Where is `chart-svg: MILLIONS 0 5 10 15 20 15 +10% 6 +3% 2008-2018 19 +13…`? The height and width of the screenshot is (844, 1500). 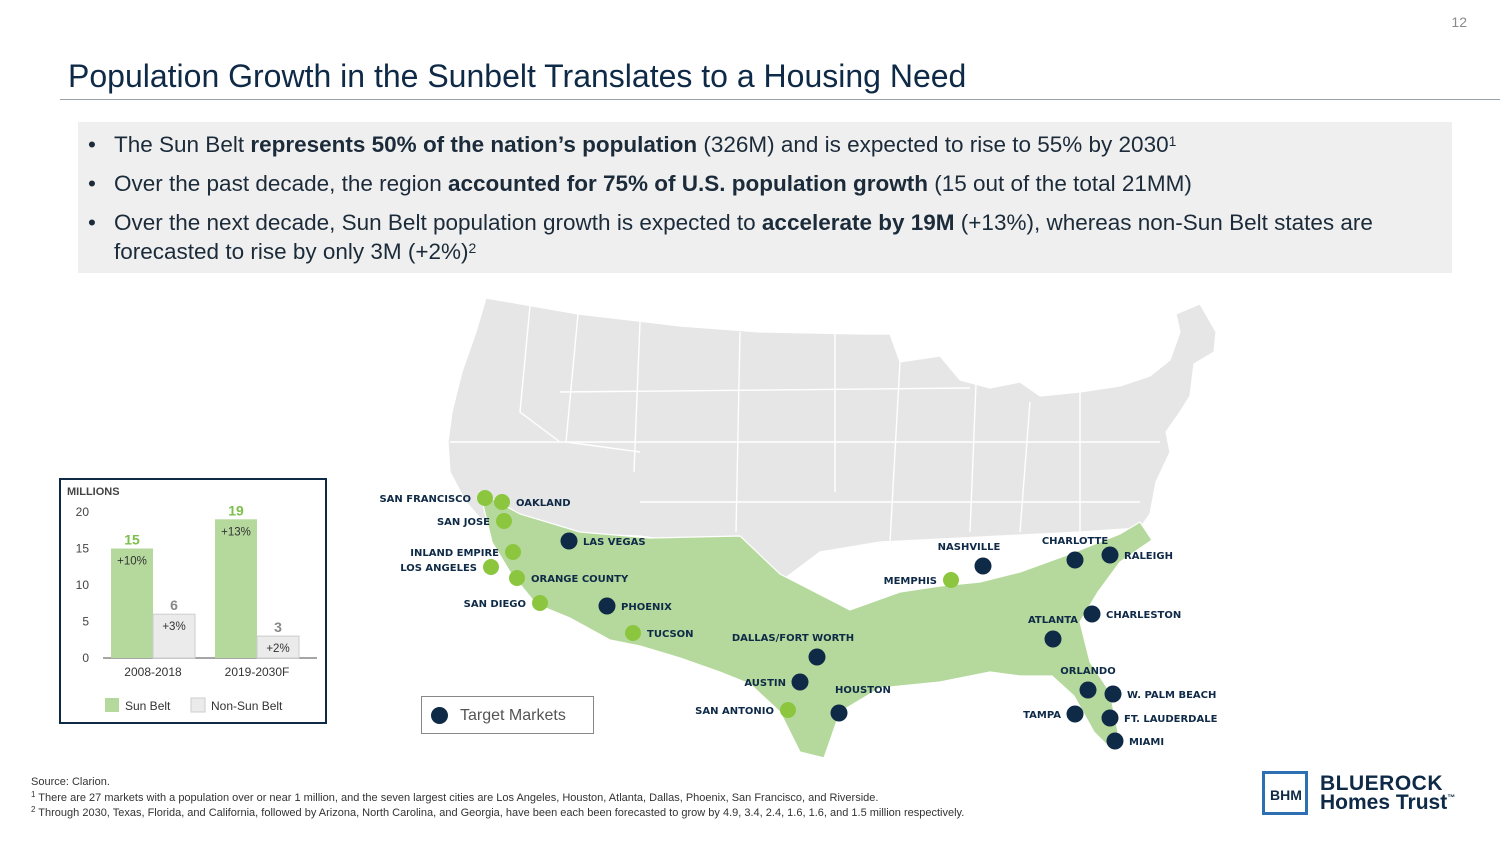 chart-svg: MILLIONS 0 5 10 15 20 15 +10% 6 +3% 2008-2018 19 +13… is located at coordinates (192, 599).